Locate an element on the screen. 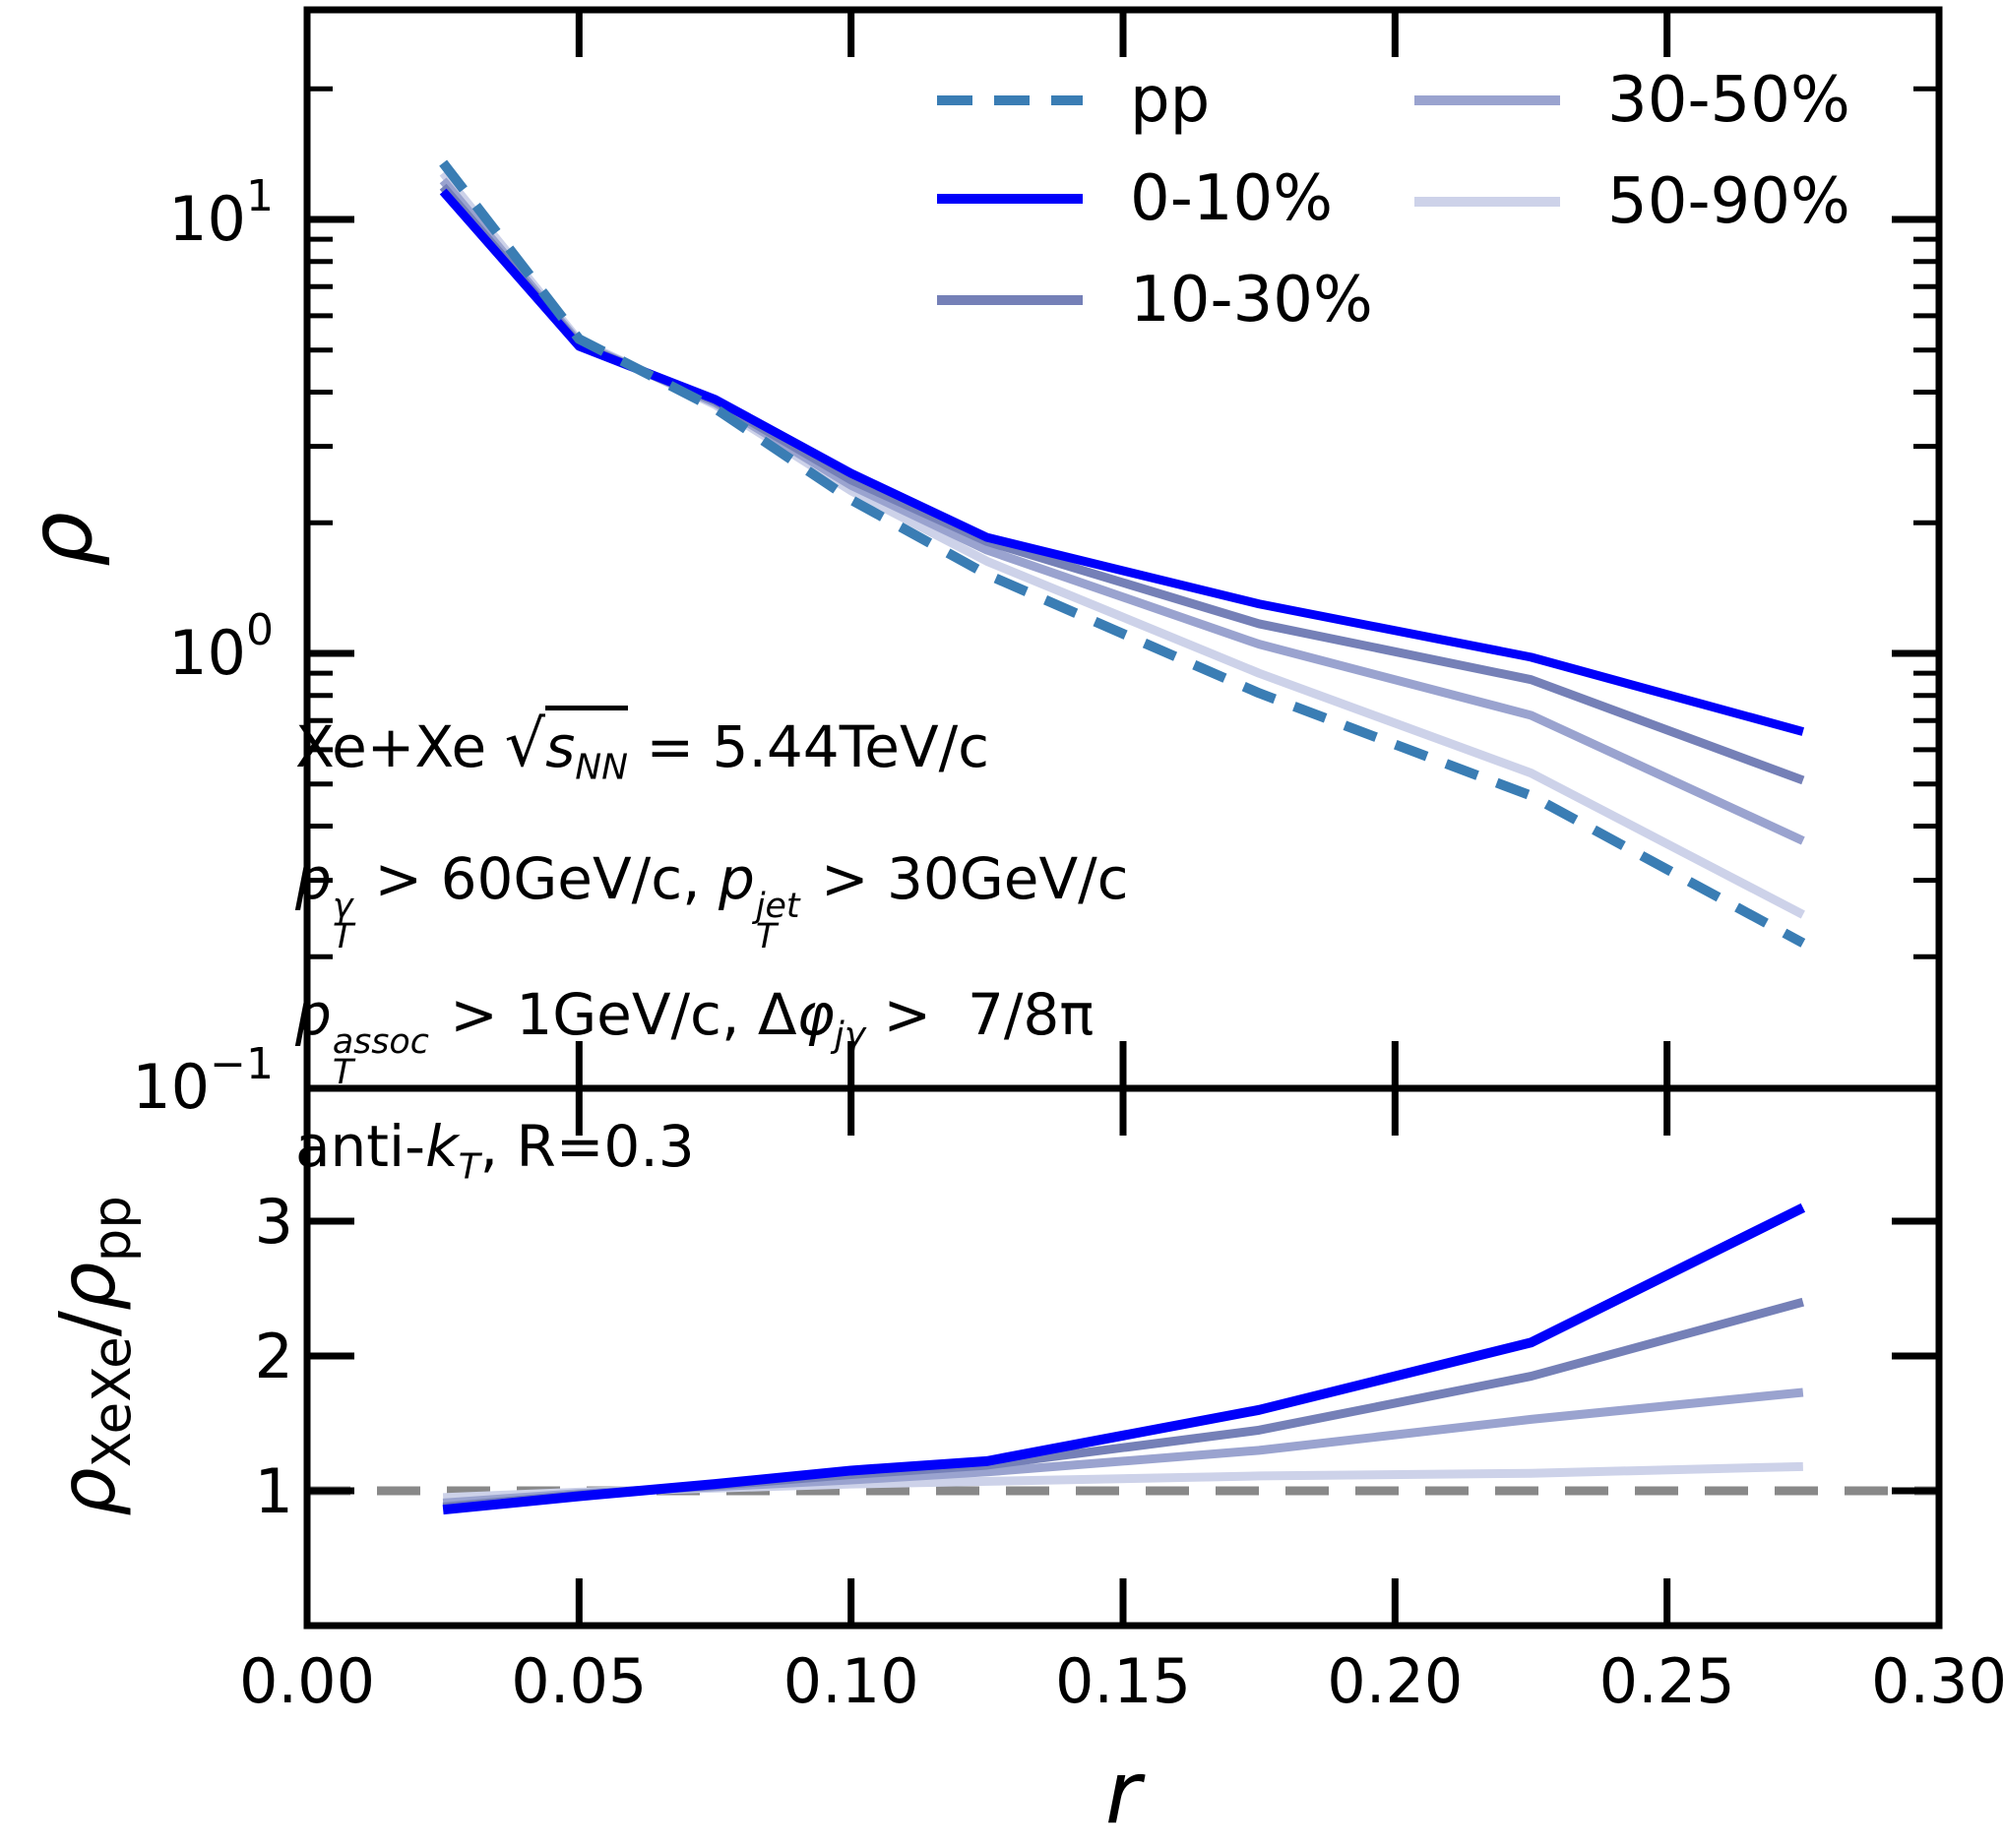 The width and height of the screenshot is (2003, 1848). ratio-tick-label: 2 is located at coordinates (274, 1356).